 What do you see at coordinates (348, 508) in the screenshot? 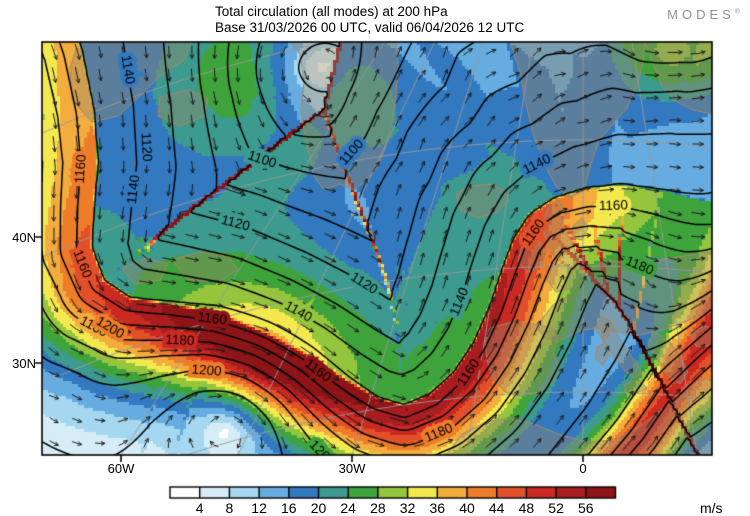
I see `colorbar-tick-label: 24` at bounding box center [348, 508].